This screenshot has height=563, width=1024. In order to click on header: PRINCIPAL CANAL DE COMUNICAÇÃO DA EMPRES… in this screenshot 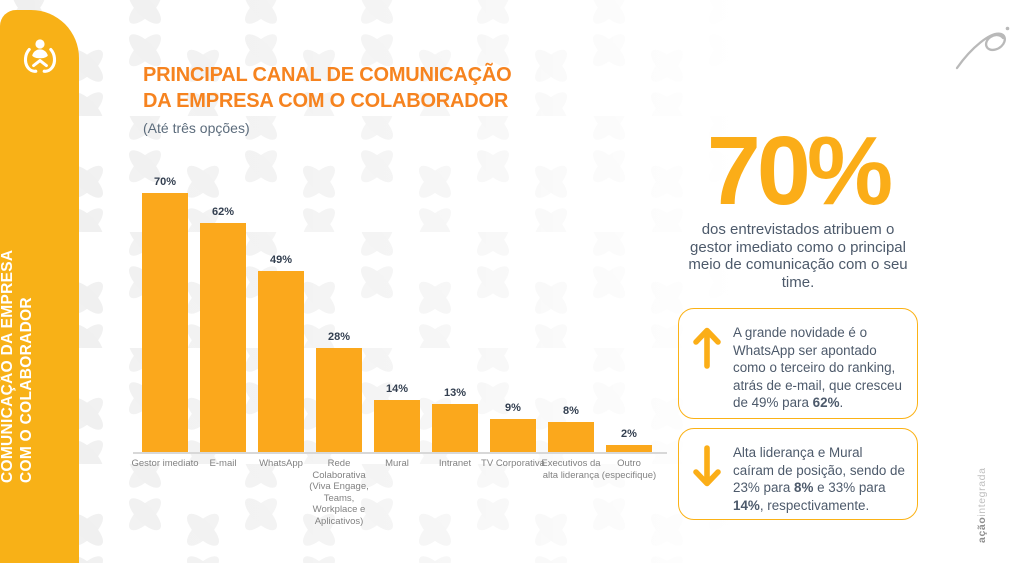, I will do `click(327, 99)`.